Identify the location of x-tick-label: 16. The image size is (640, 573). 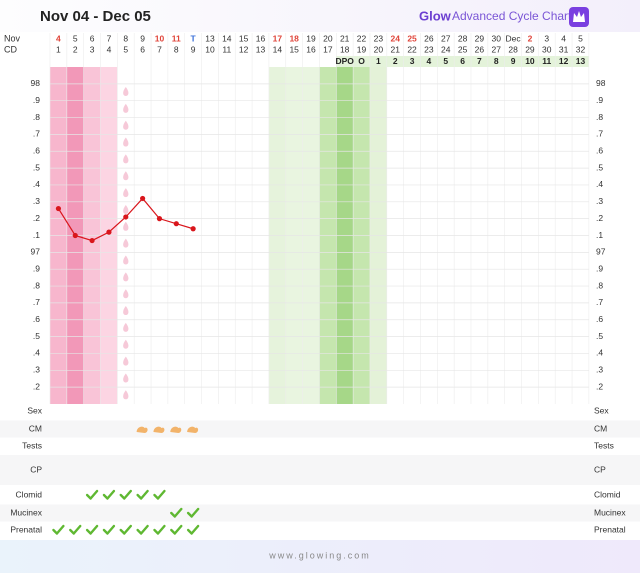
(311, 49).